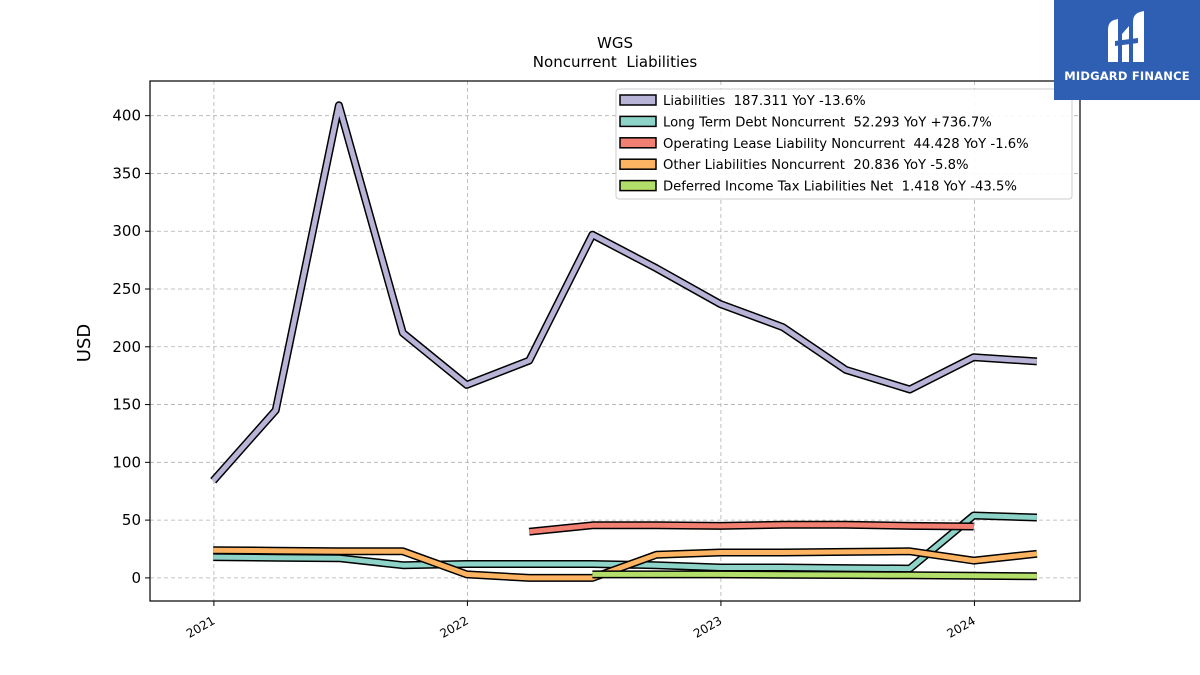  What do you see at coordinates (126, 347) in the screenshot?
I see `y-tick-label: 200` at bounding box center [126, 347].